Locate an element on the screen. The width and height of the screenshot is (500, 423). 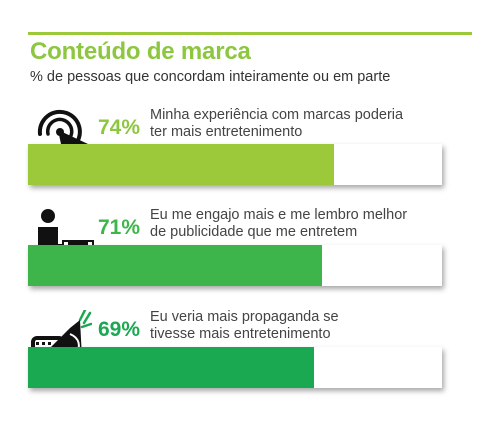
stat-percentage-1: 74% is located at coordinates (119, 127).